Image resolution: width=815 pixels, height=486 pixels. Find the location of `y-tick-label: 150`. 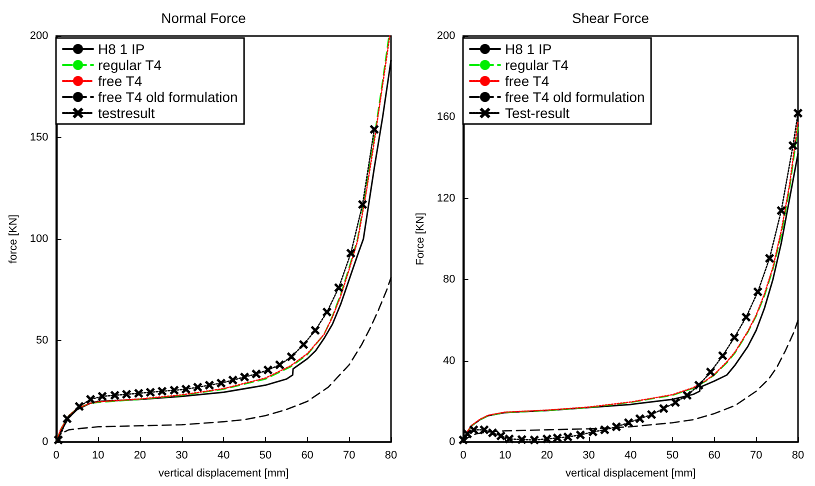

y-tick-label: 150 is located at coordinates (39, 138).